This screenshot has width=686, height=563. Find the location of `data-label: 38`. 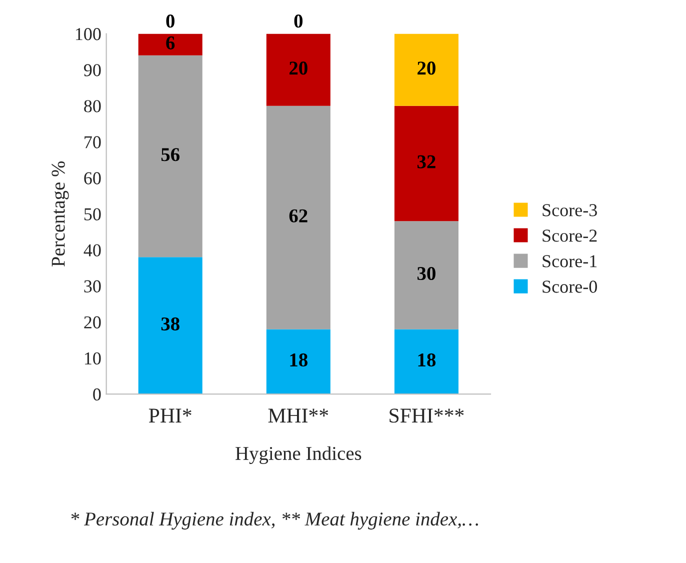

data-label: 38 is located at coordinates (170, 324).